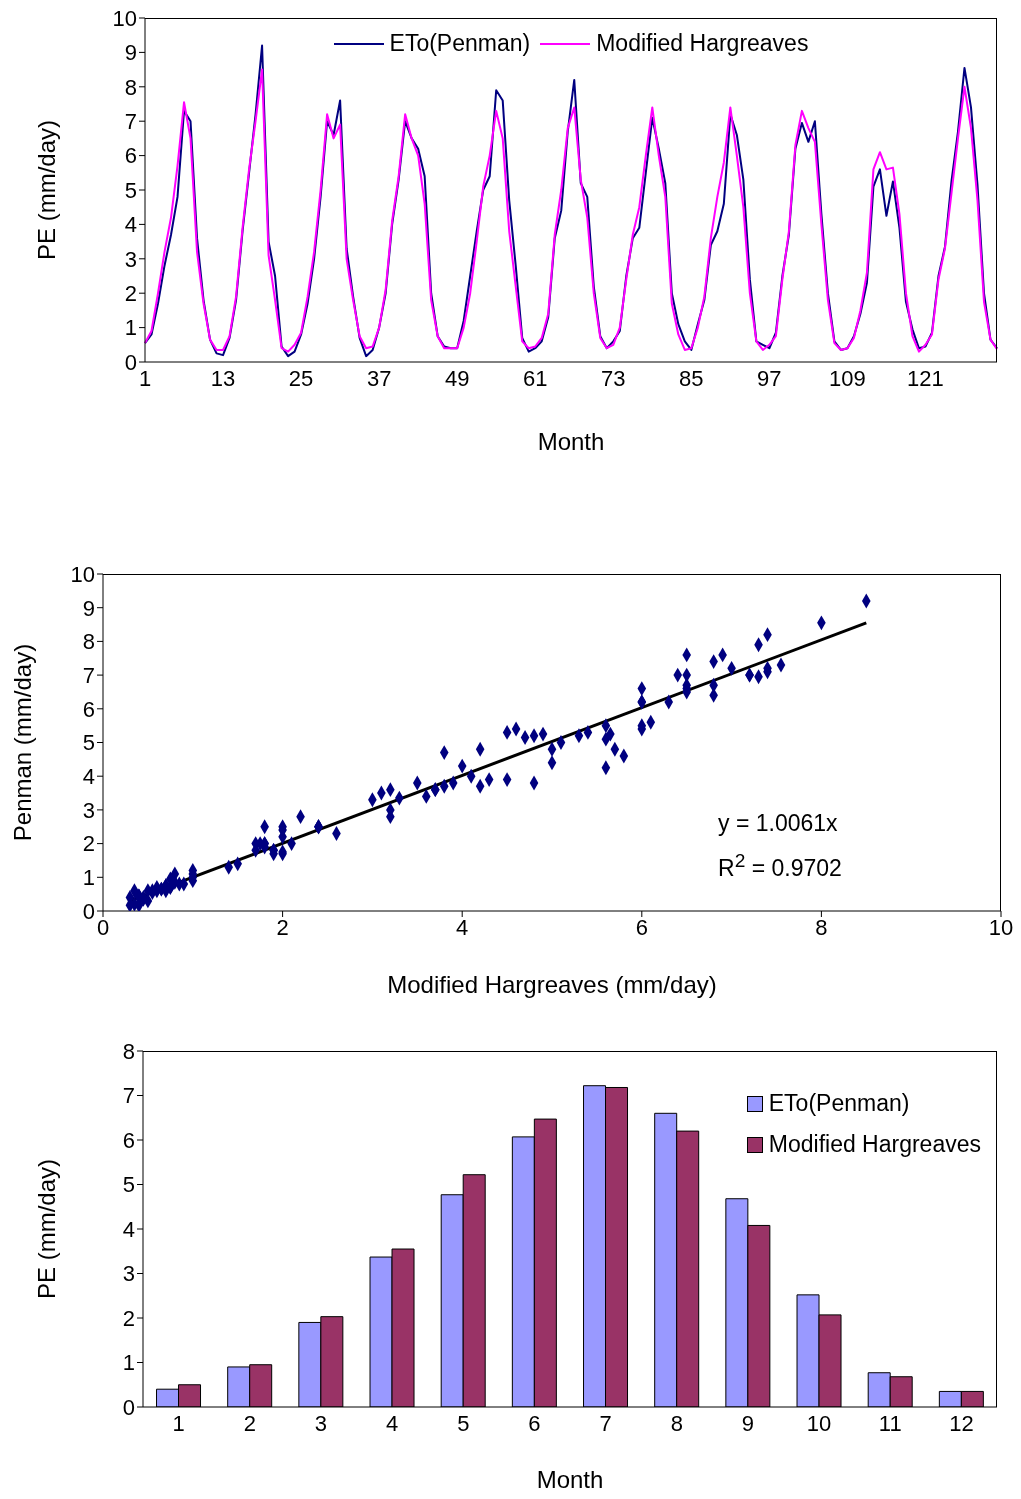 The image size is (1021, 1499). I want to click on x-tick-label: 121, so click(925, 378).